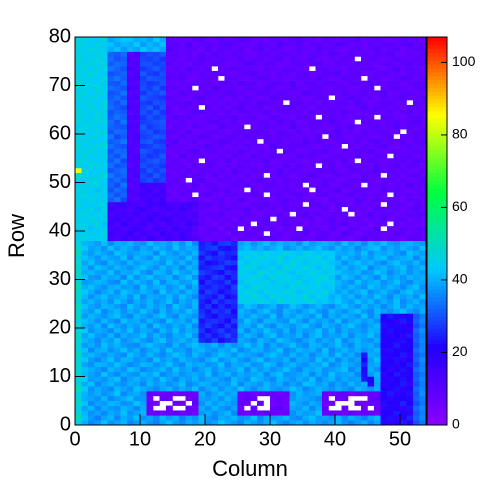  I want to click on colorbar-swatch, so click(437, 345).